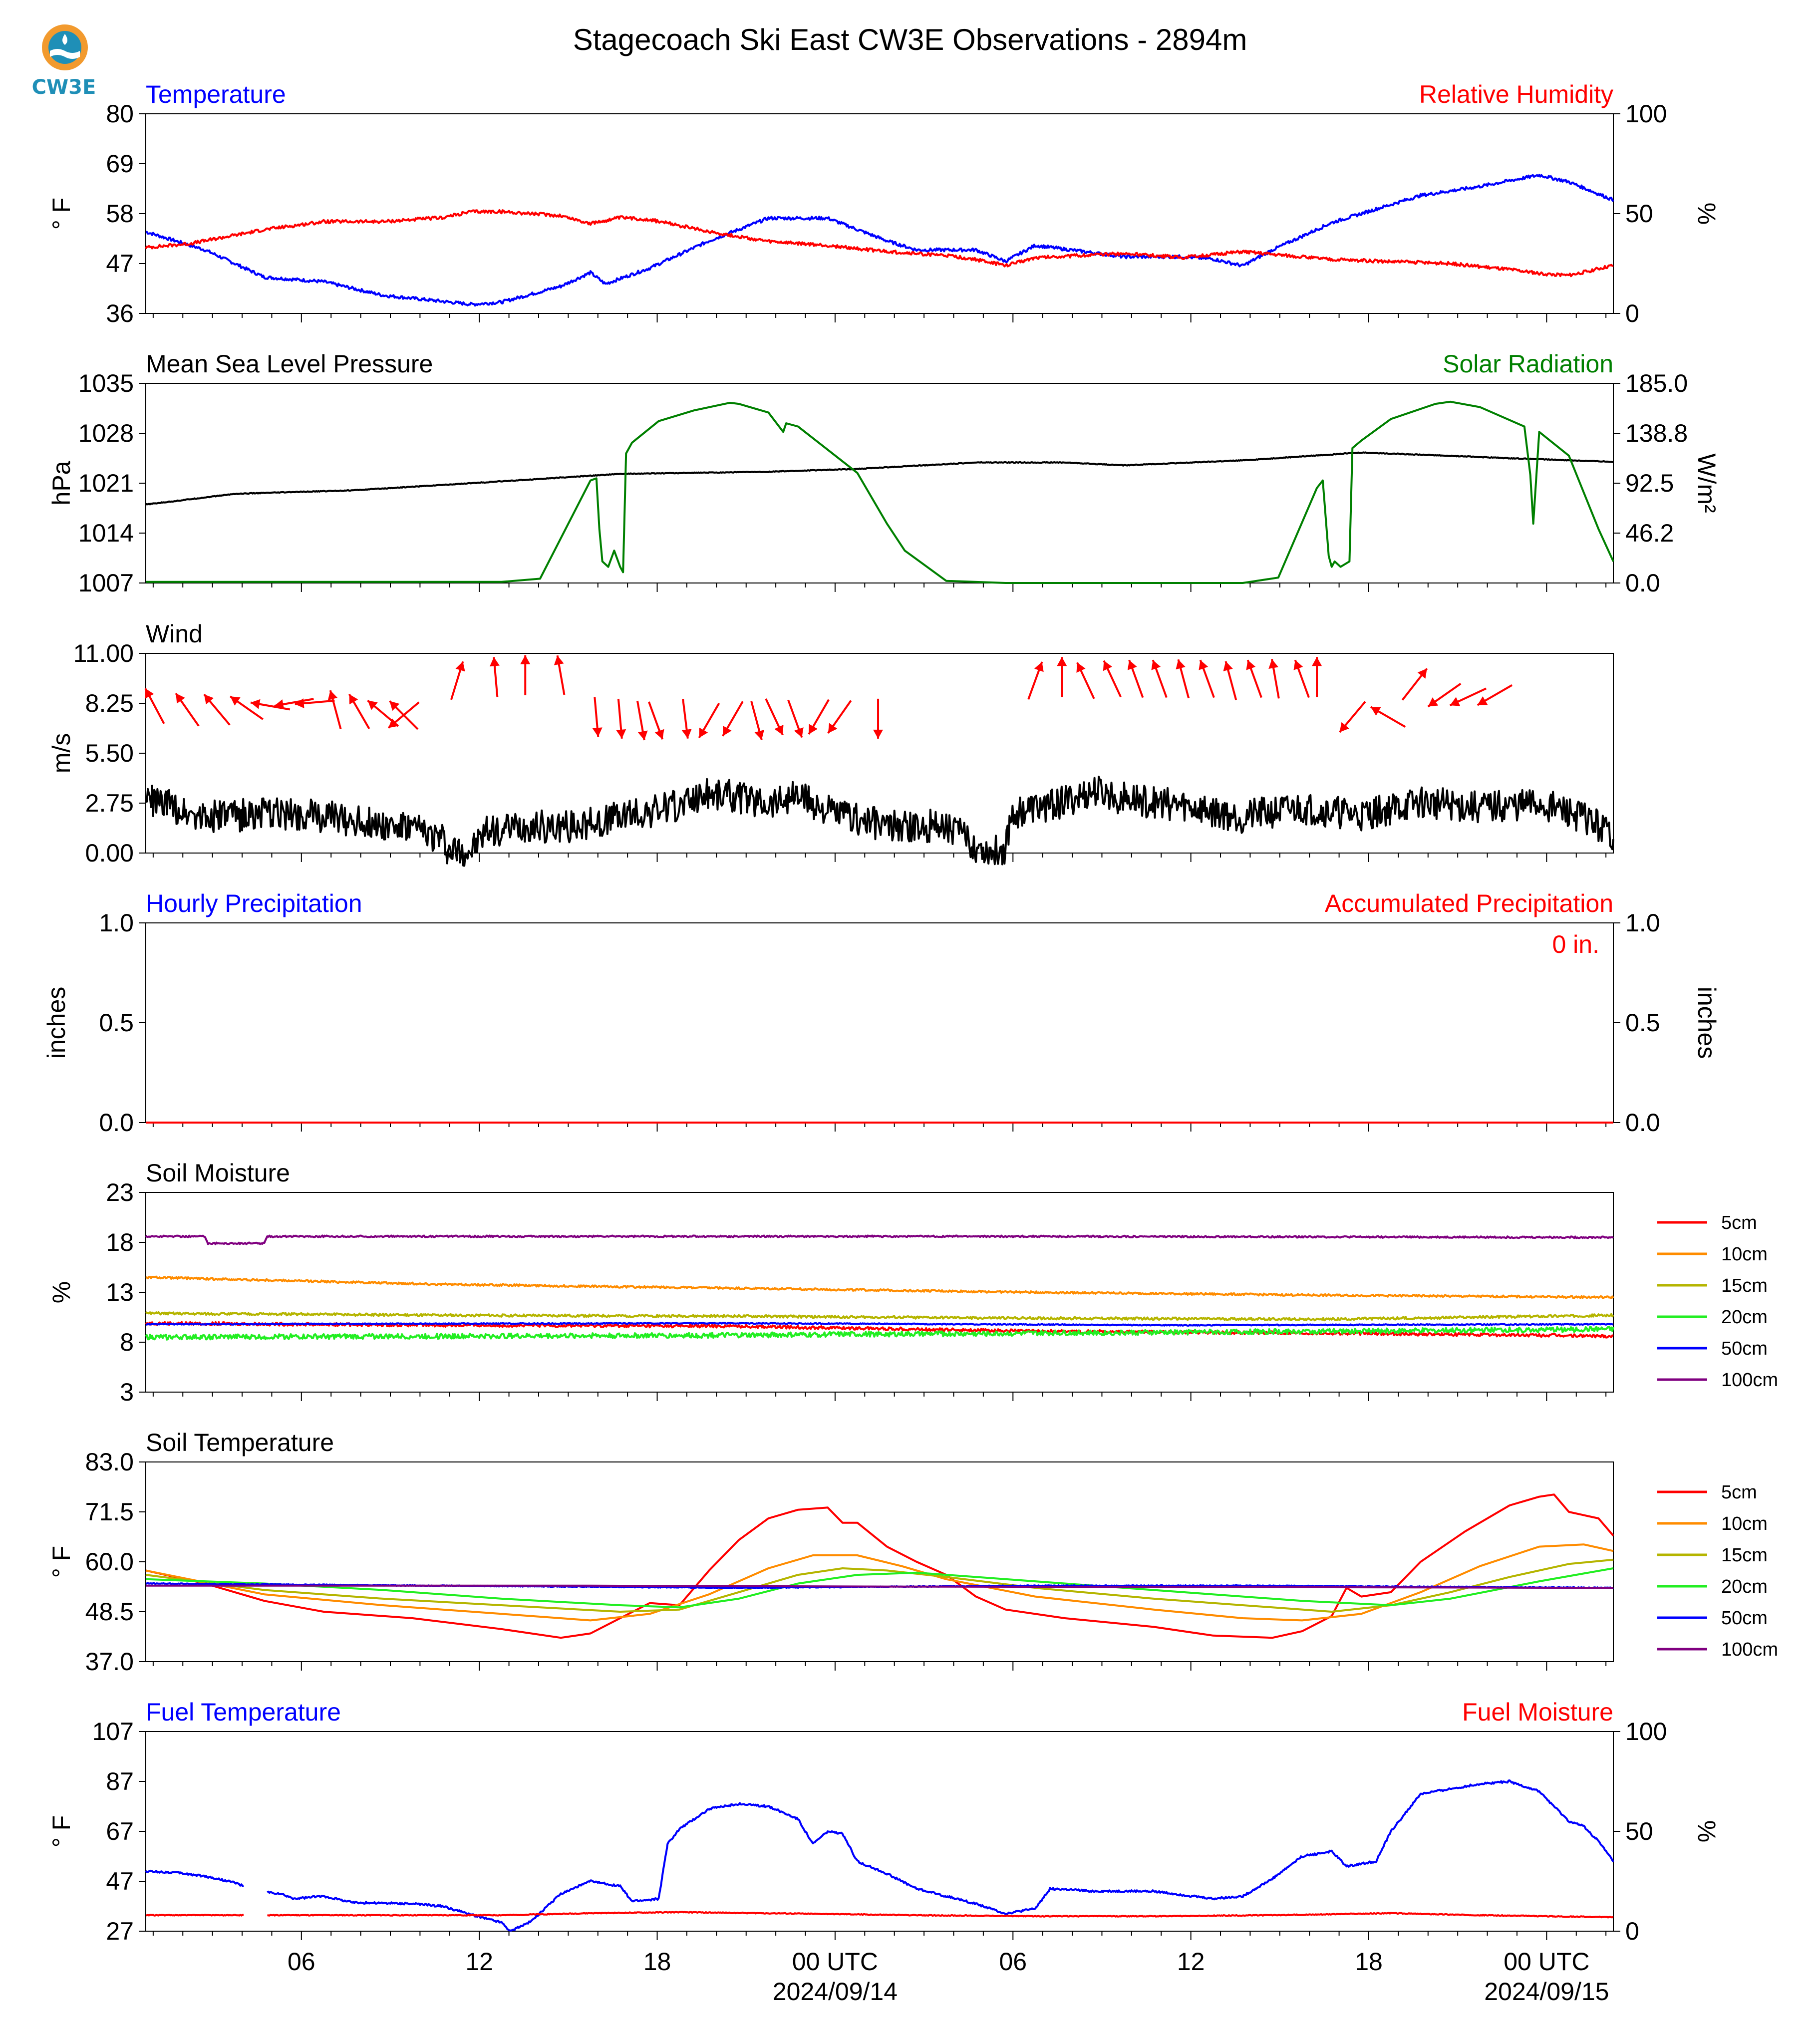 This screenshot has height=2028, width=1820. What do you see at coordinates (1575, 944) in the screenshot?
I see `precip-total-annotation: 0 in.` at bounding box center [1575, 944].